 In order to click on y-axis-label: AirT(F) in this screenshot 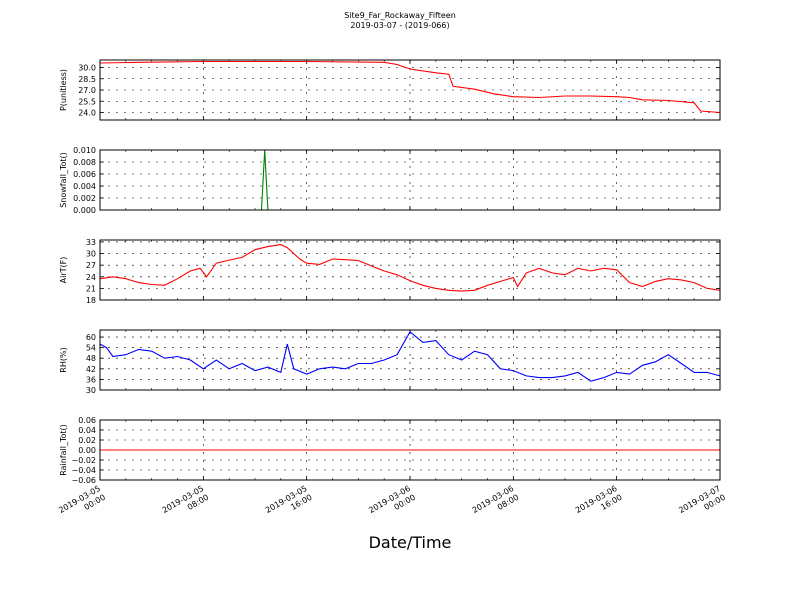, I will do `click(63, 270)`.